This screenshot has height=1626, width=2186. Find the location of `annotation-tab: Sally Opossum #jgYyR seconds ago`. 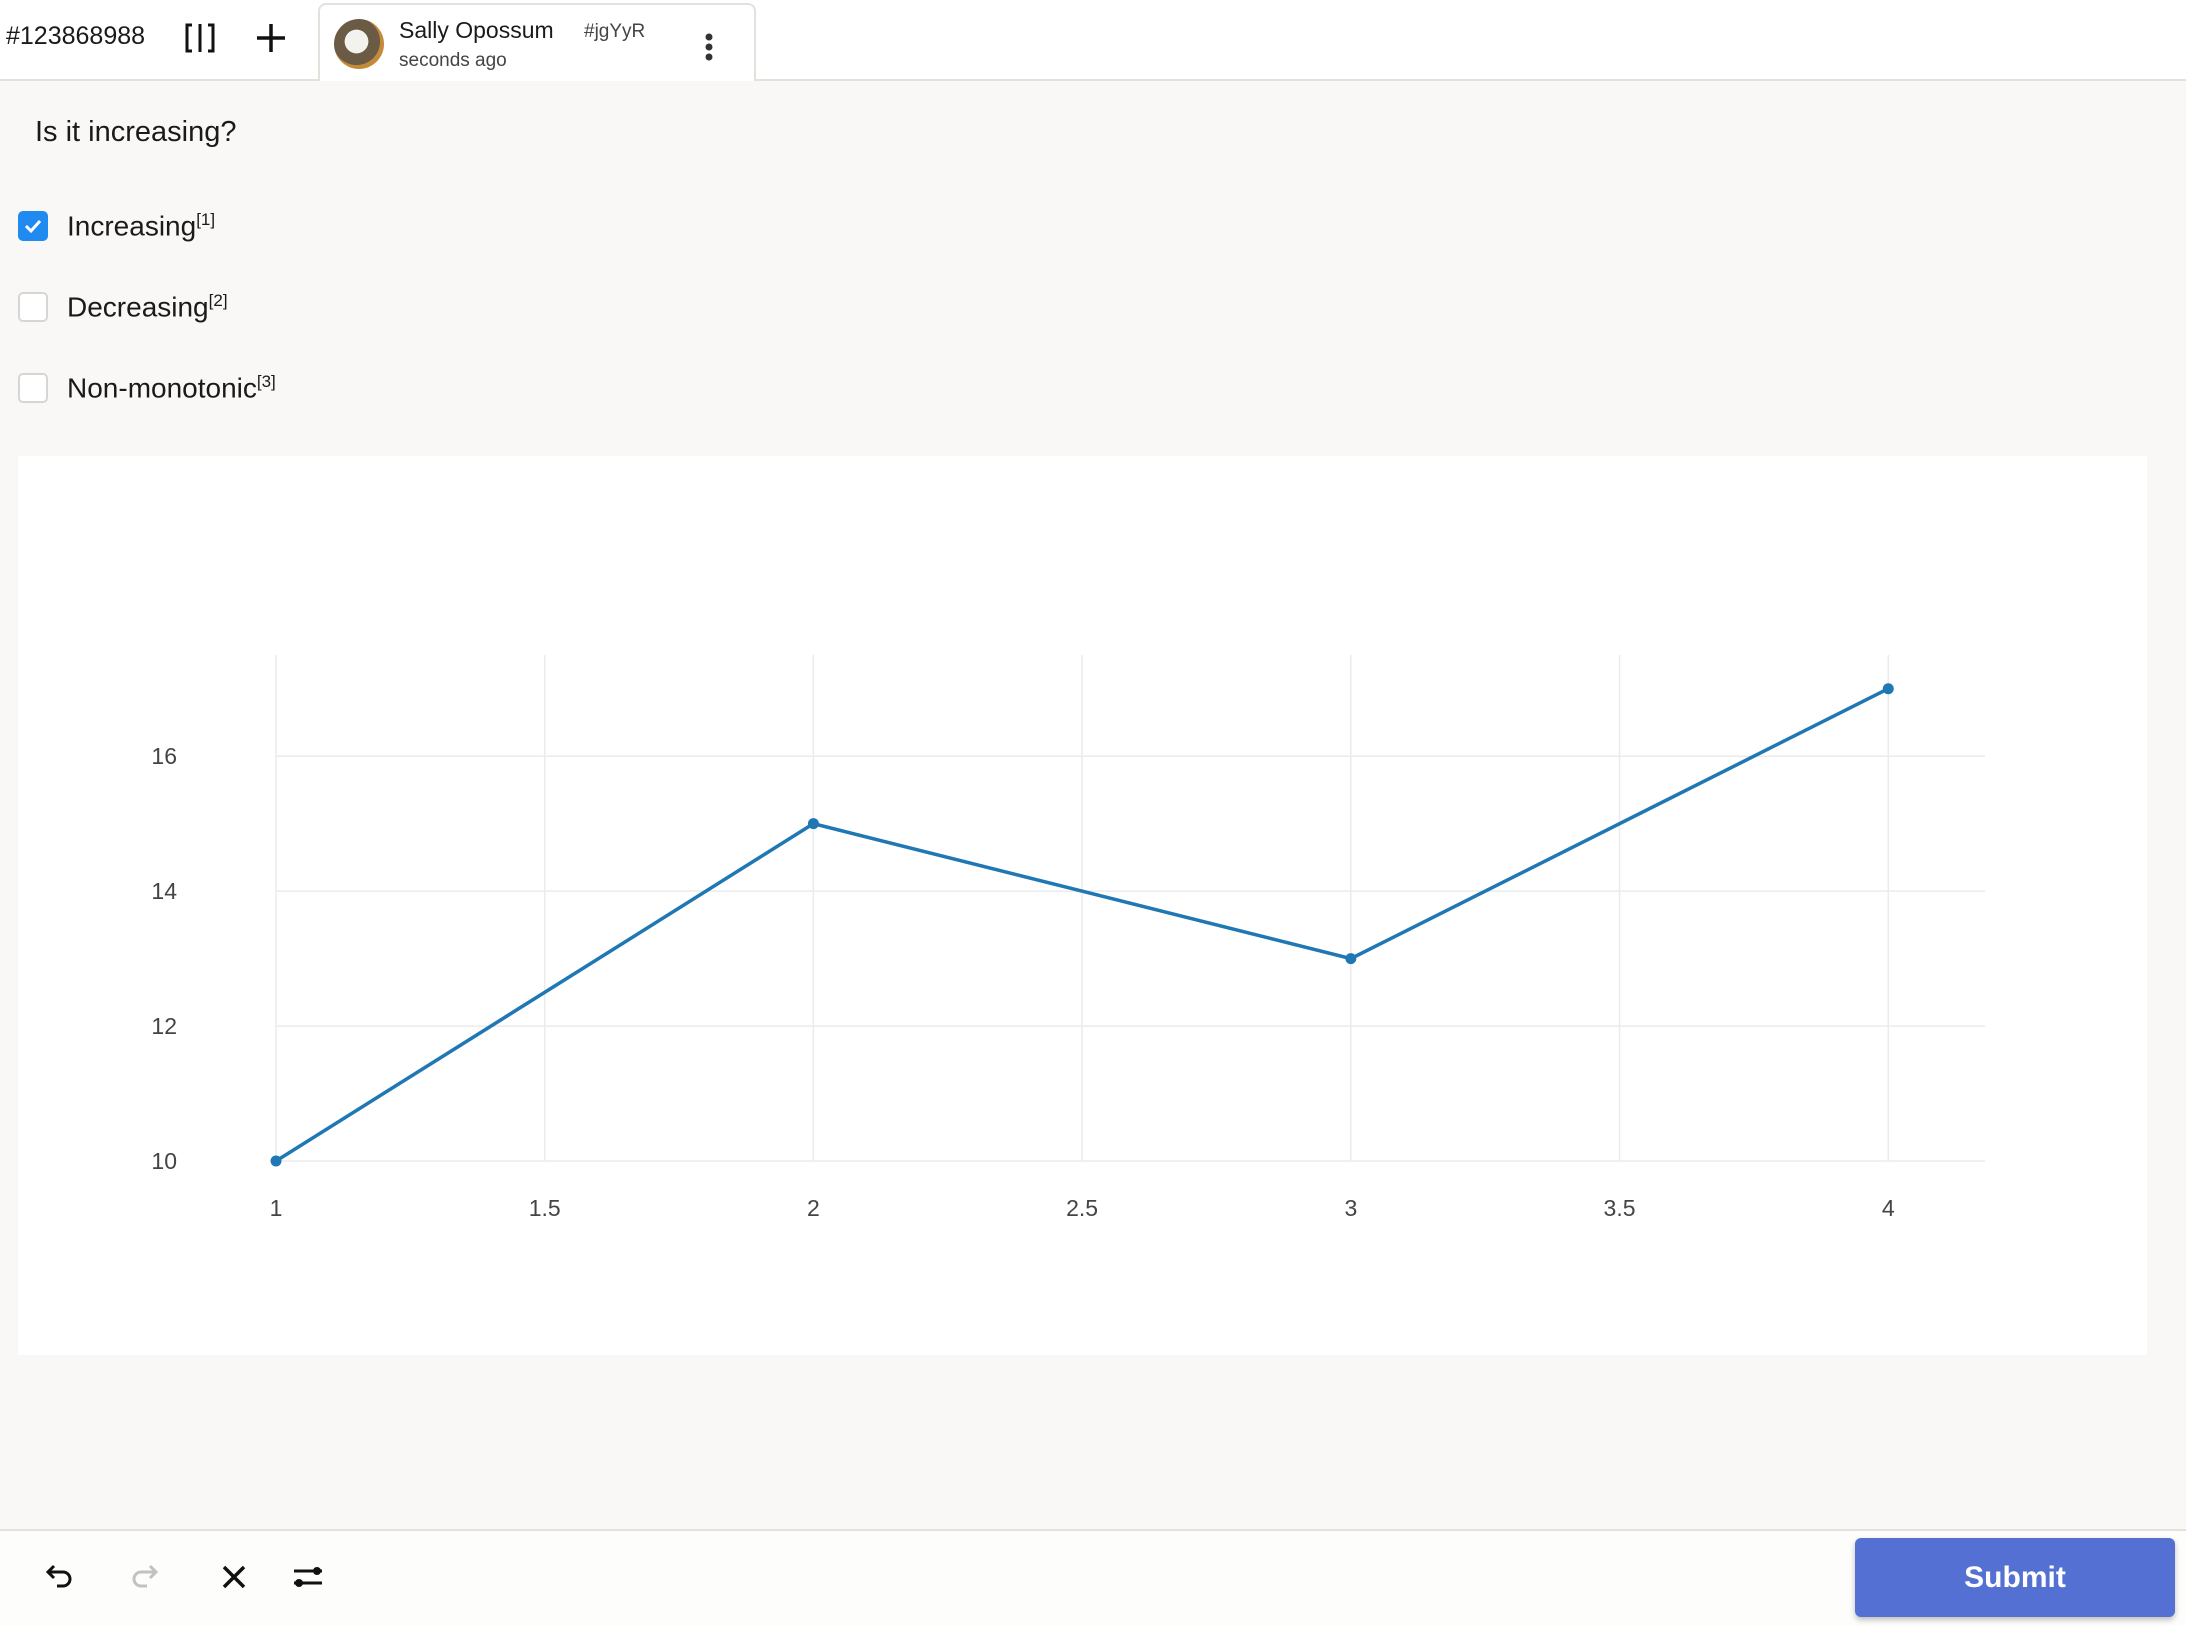

annotation-tab: Sally Opossum #jgYyR seconds ago is located at coordinates (537, 42).